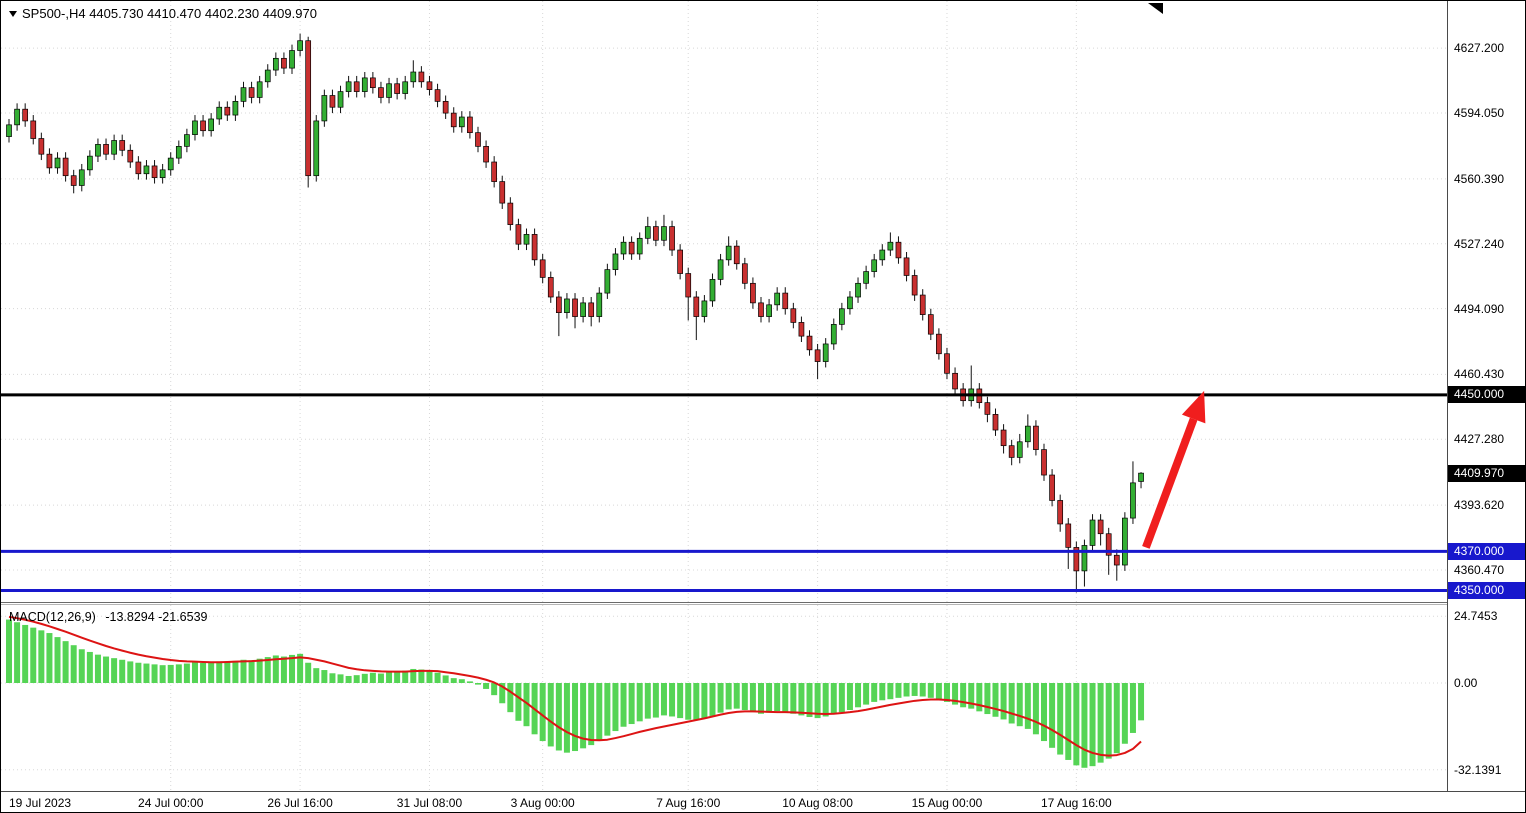 This screenshot has height=813, width=1526. What do you see at coordinates (763, 603) in the screenshot?
I see `pane-splitter` at bounding box center [763, 603].